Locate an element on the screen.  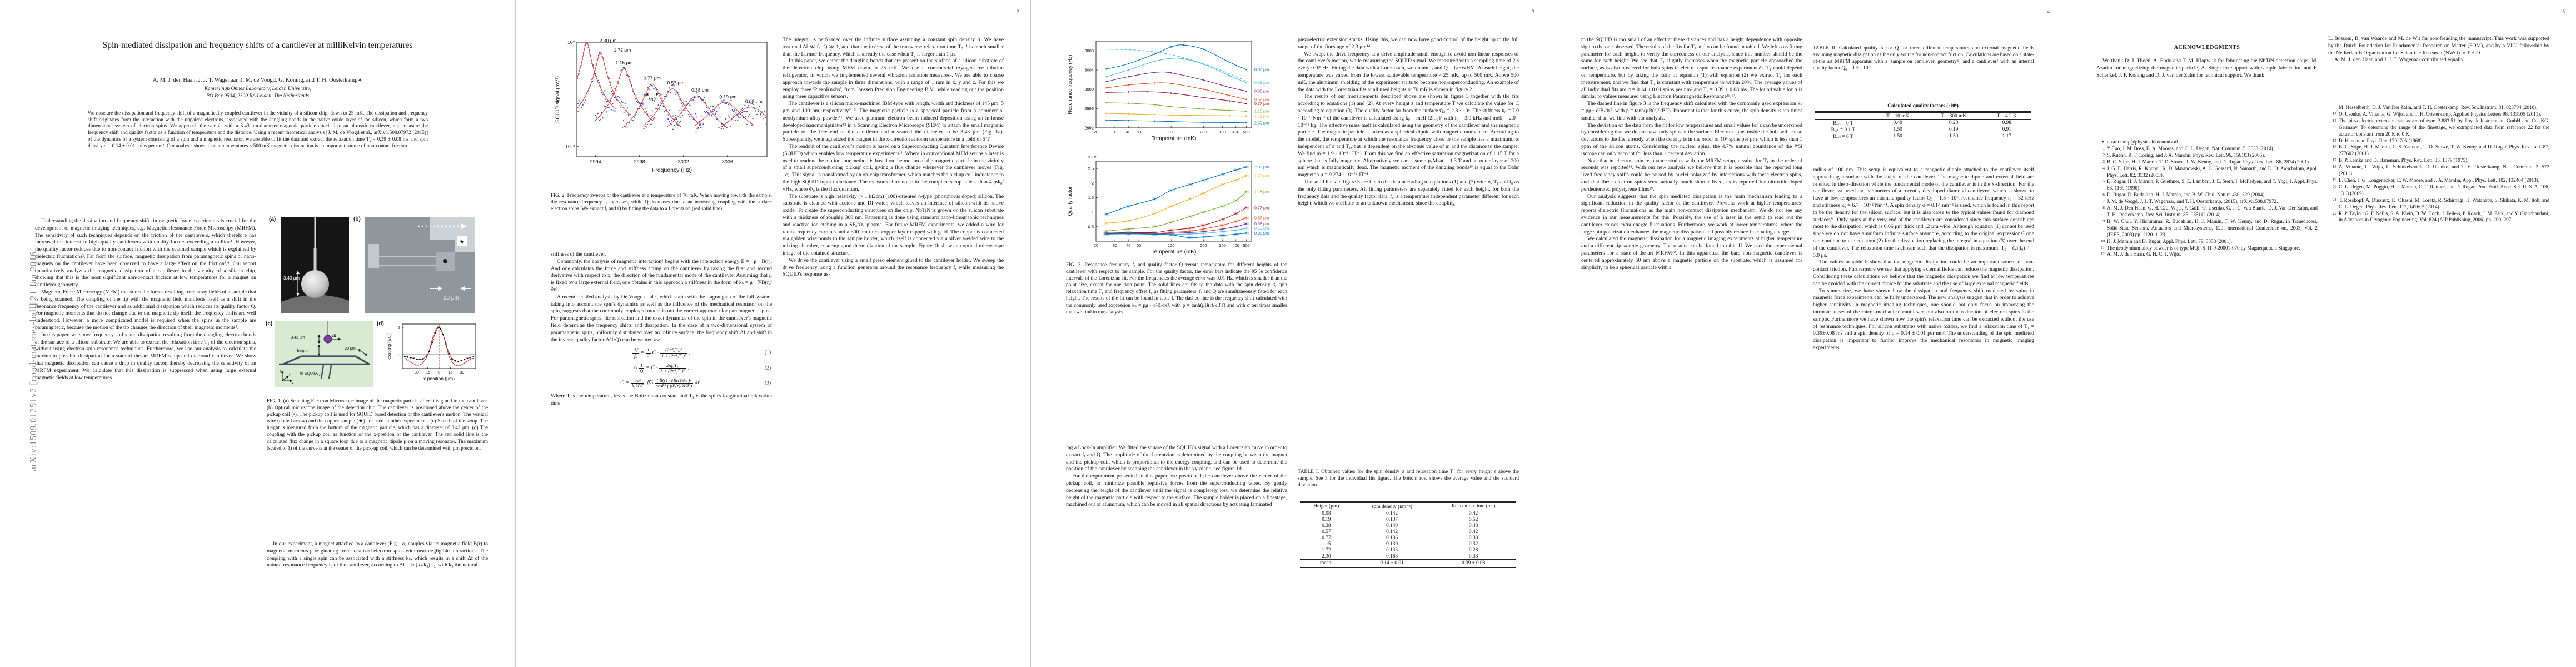
svg-text: 0 is located at coordinates (399, 355).